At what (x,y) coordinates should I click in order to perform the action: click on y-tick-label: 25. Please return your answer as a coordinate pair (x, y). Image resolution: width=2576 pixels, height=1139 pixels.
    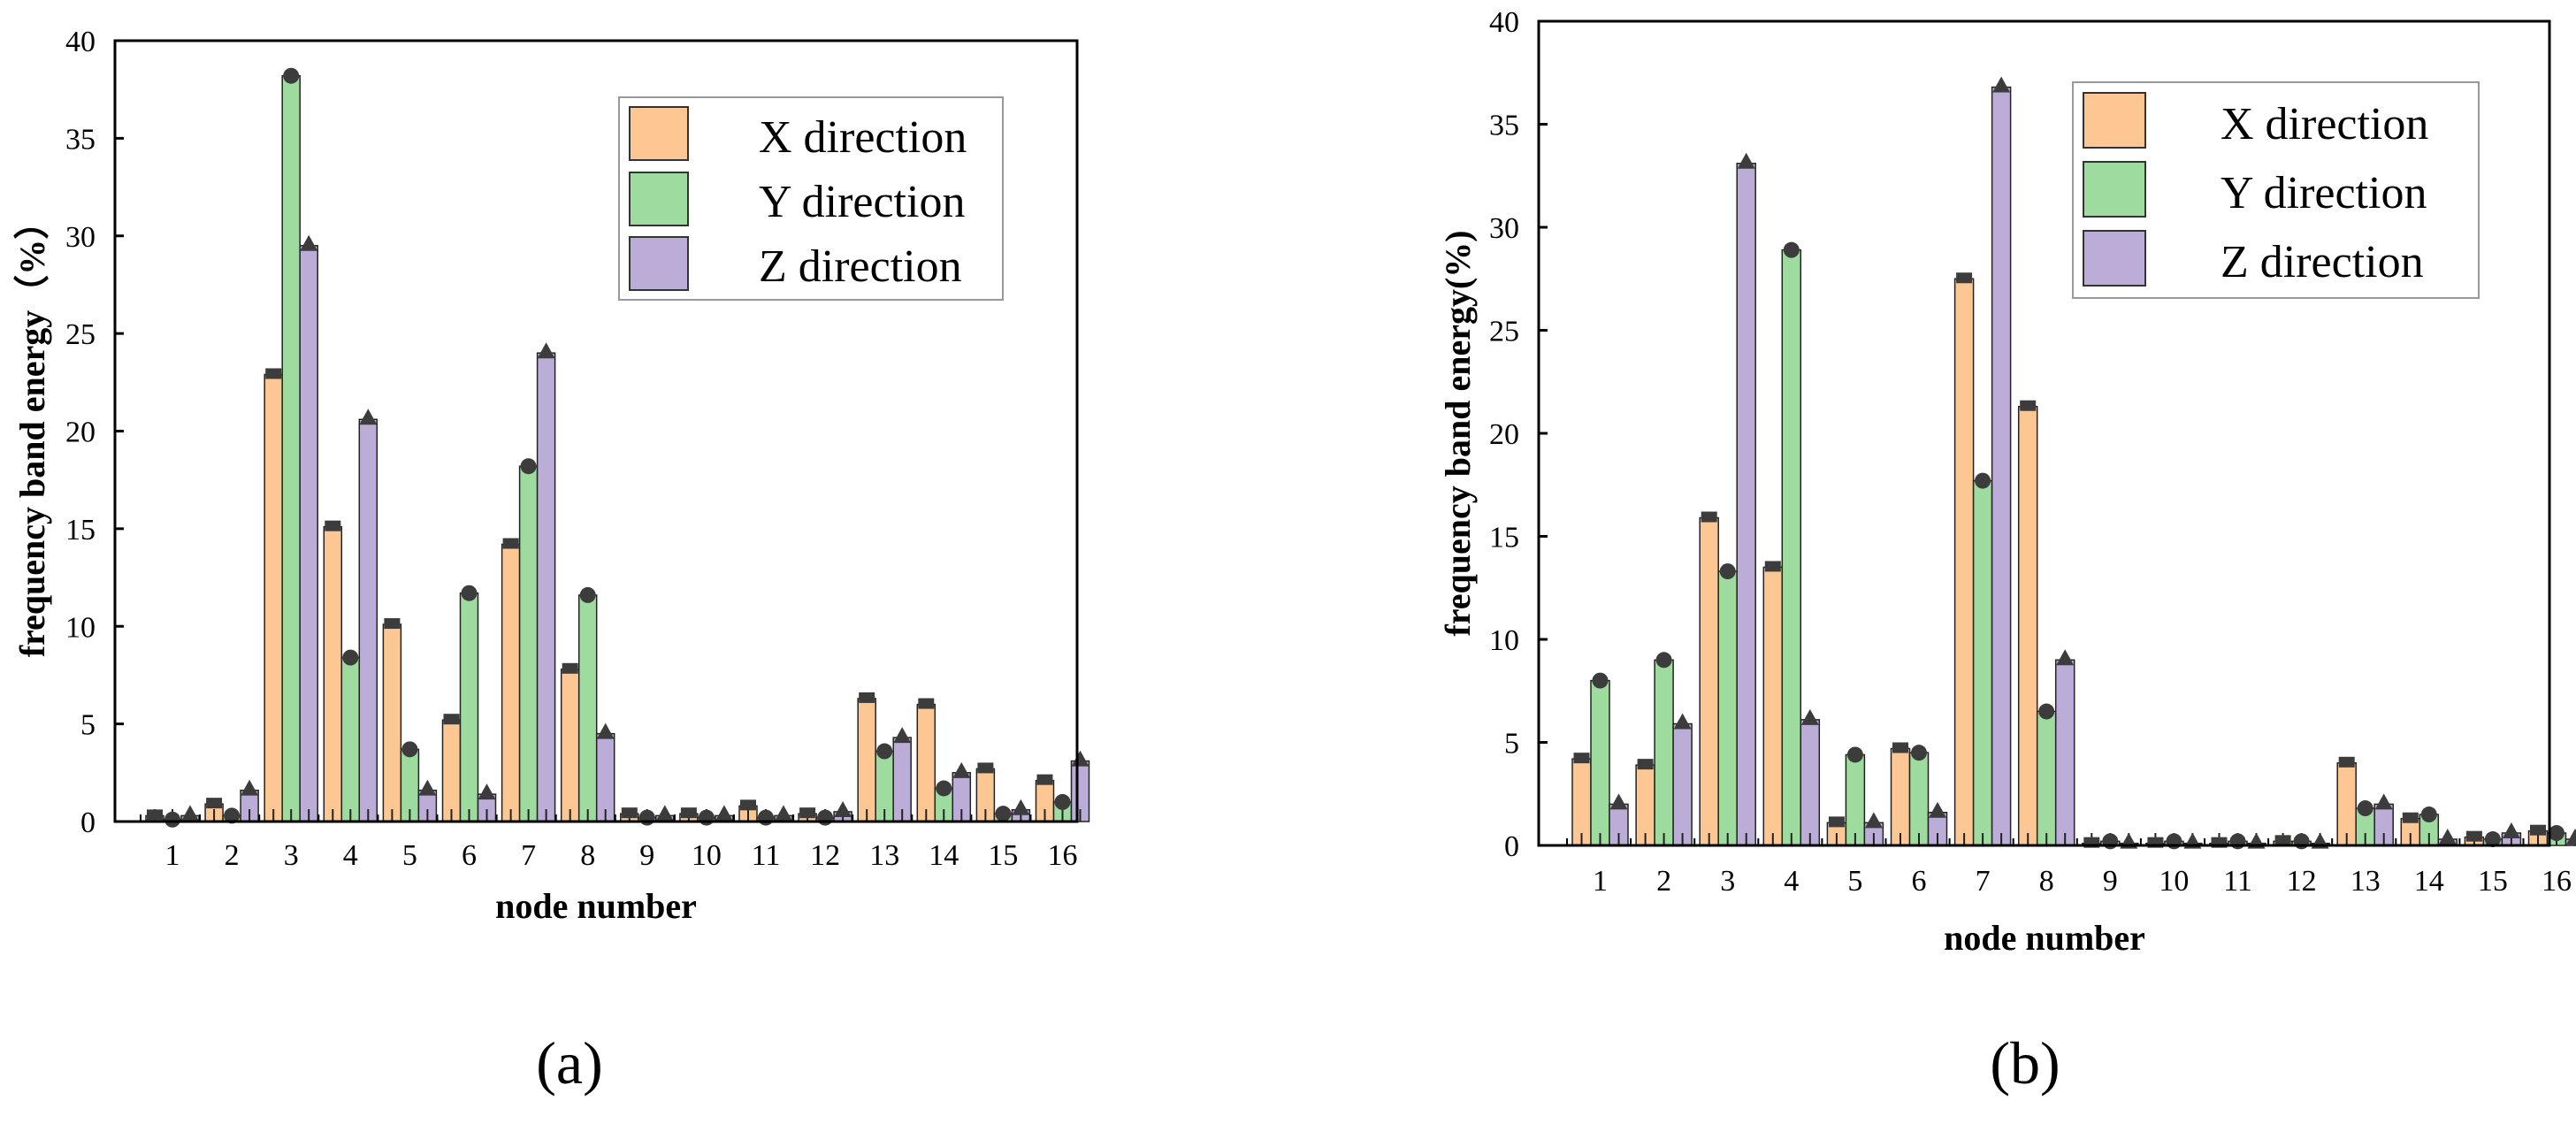
    Looking at the image, I should click on (1504, 332).